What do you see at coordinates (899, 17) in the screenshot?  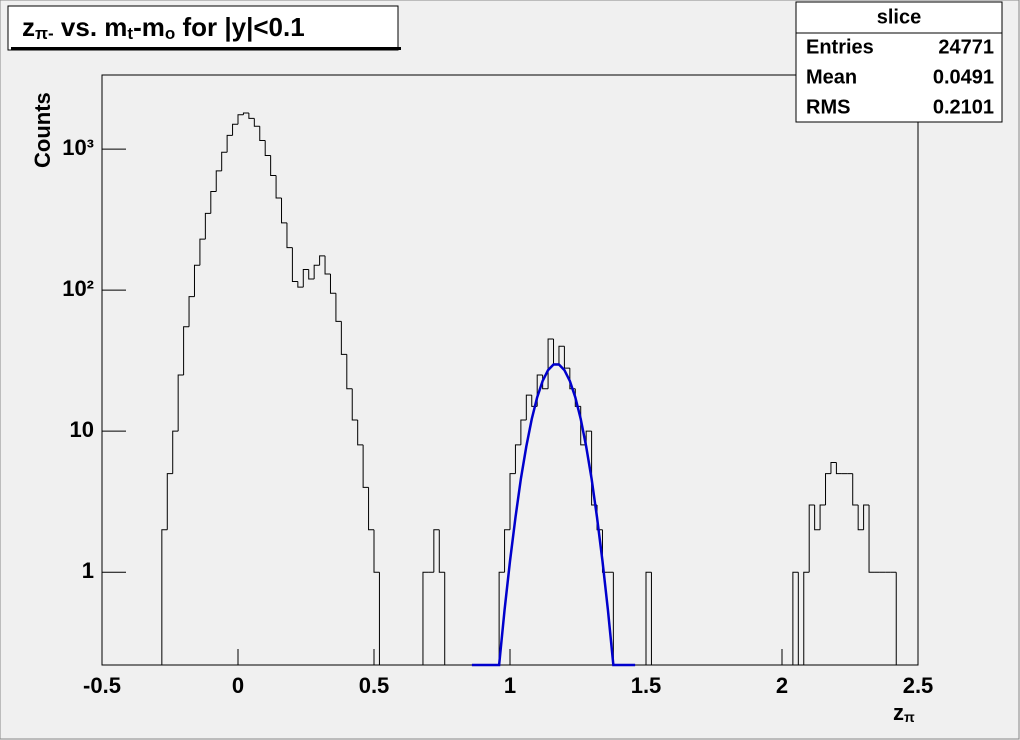 I see `stats-title: slice` at bounding box center [899, 17].